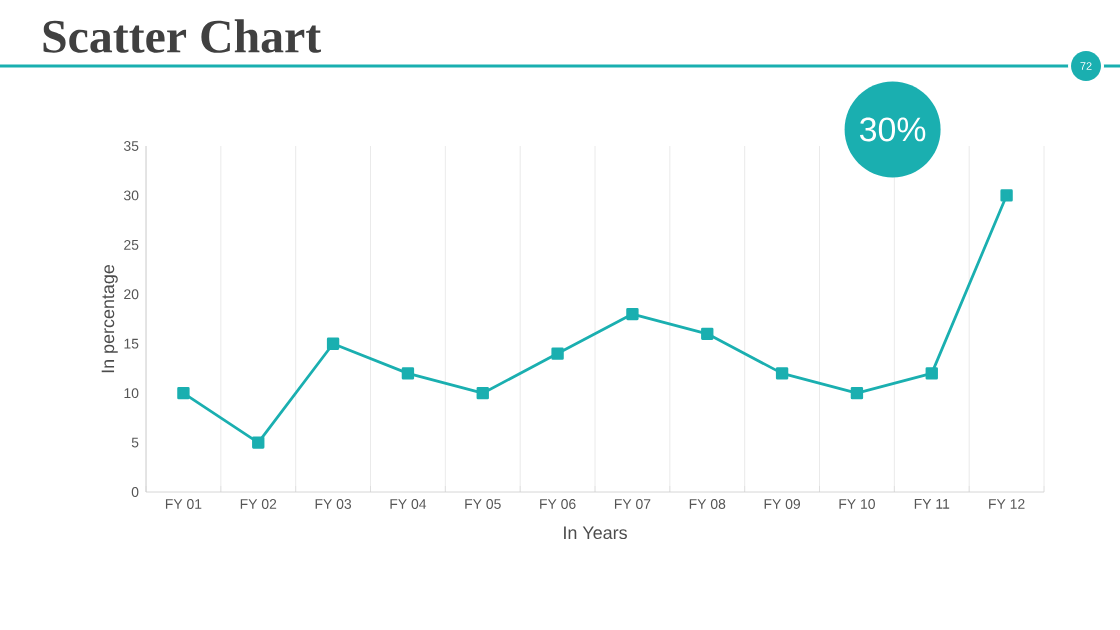 The height and width of the screenshot is (630, 1120). What do you see at coordinates (109, 318) in the screenshot?
I see `y-axis-title: In percentage` at bounding box center [109, 318].